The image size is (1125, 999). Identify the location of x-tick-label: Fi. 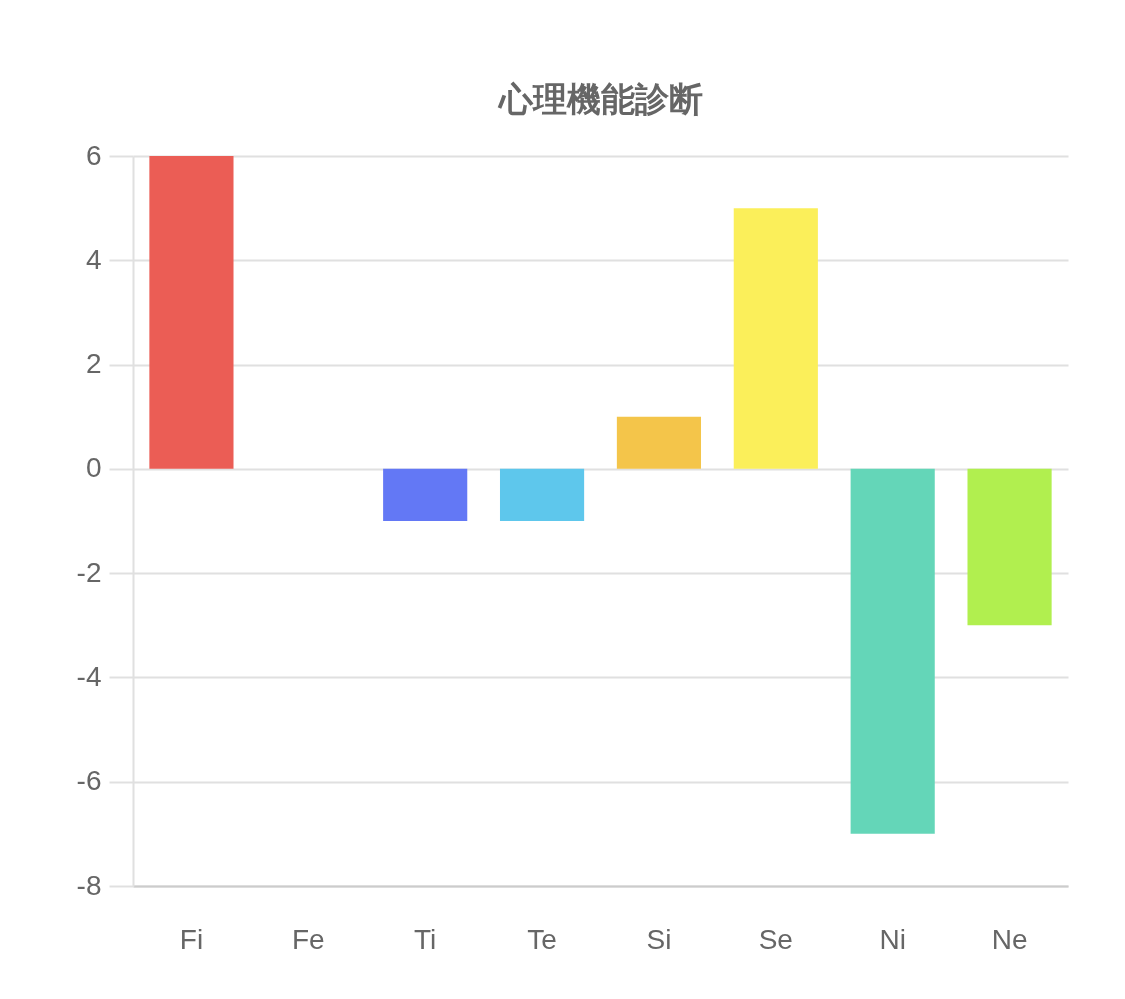
(191, 939).